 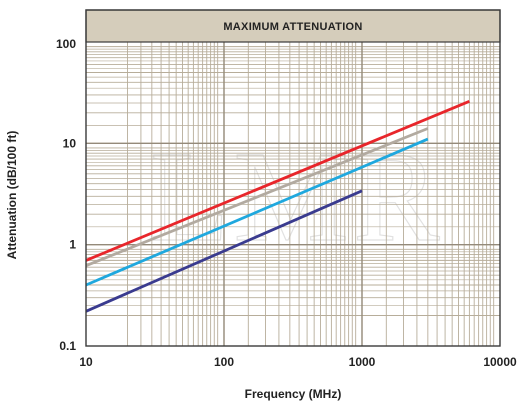 I want to click on x-tick-label: 100, so click(x=224, y=362).